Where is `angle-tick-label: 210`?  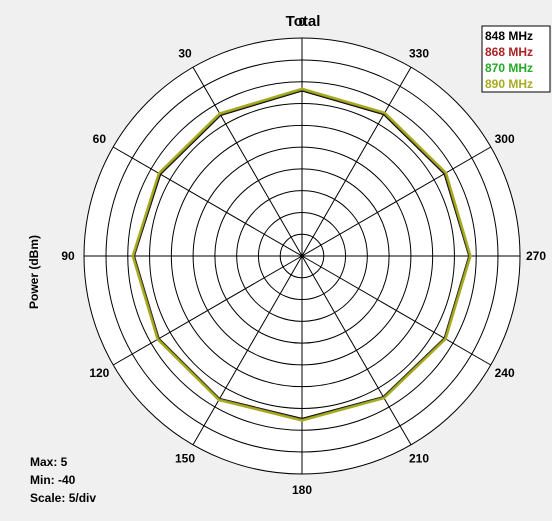
angle-tick-label: 210 is located at coordinates (419, 459).